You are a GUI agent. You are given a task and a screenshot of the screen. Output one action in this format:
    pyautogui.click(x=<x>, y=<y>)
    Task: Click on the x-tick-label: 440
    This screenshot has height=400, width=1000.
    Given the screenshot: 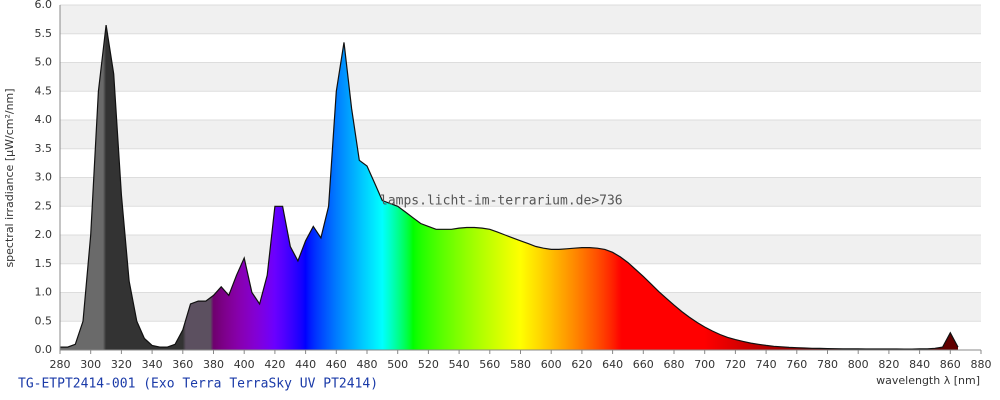 What is the action you would take?
    pyautogui.click(x=305, y=364)
    